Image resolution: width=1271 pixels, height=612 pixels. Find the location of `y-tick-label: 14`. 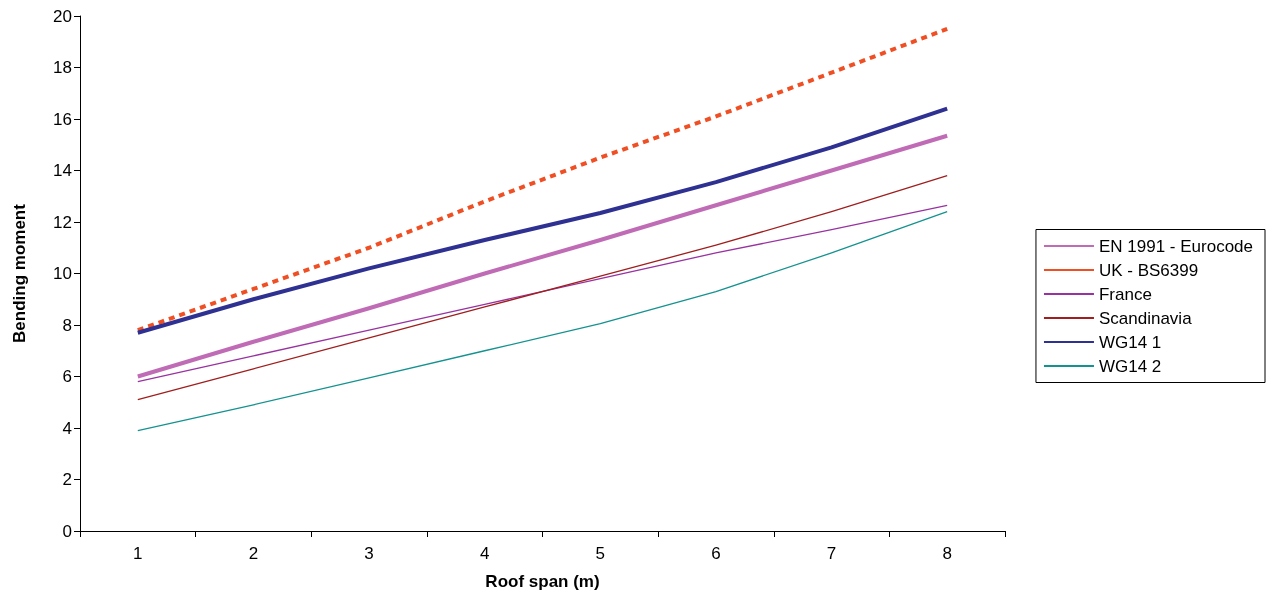

y-tick-label: 14 is located at coordinates (62, 170).